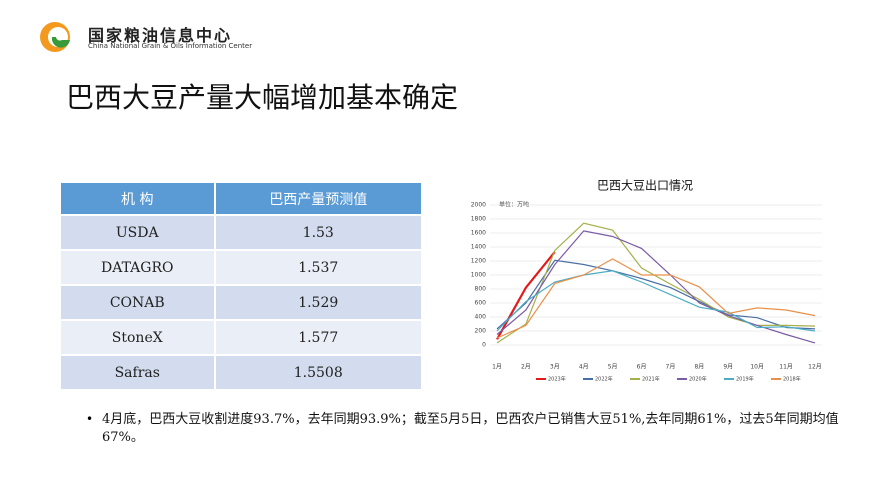 This screenshot has height=499, width=881. What do you see at coordinates (555, 367) in the screenshot?
I see `x-tick-label: 3月` at bounding box center [555, 367].